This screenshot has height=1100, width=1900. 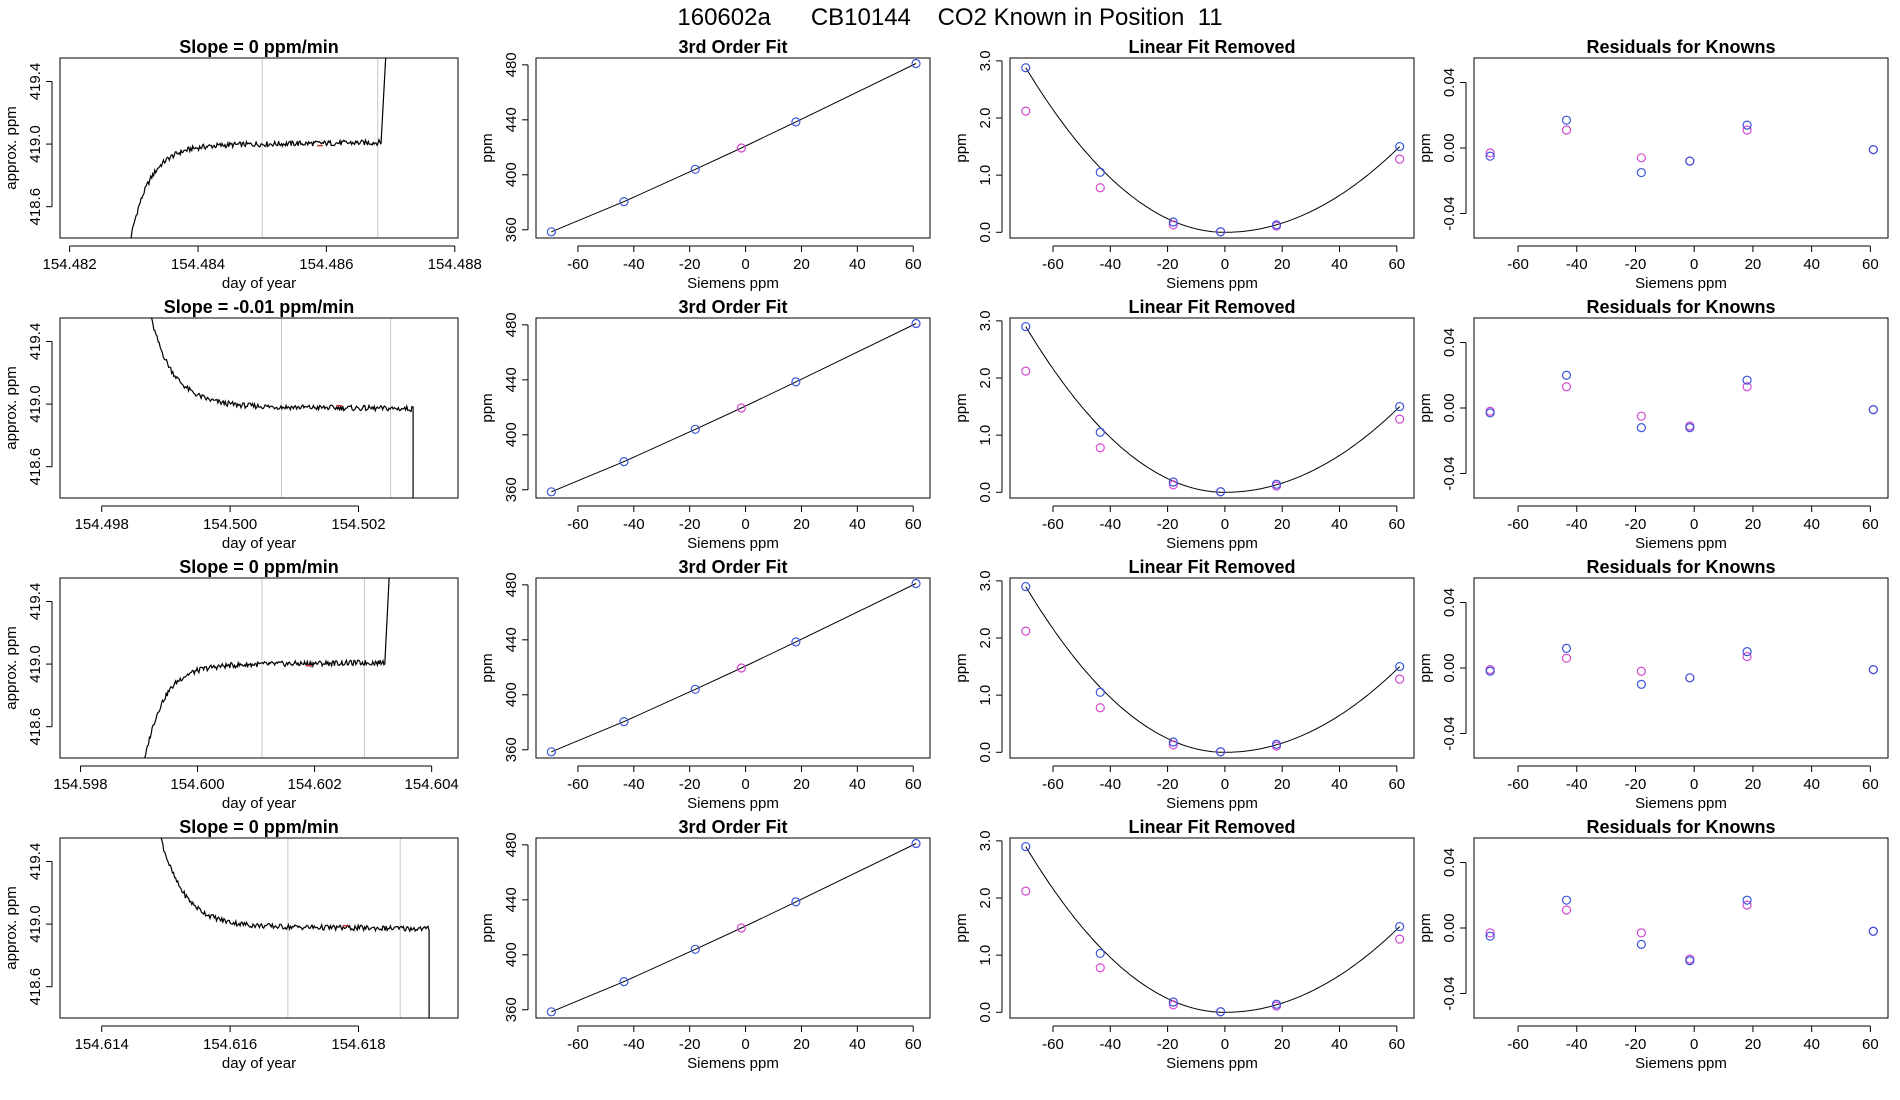 What do you see at coordinates (70, 264) in the screenshot?
I see `x-tick-label: 154.482` at bounding box center [70, 264].